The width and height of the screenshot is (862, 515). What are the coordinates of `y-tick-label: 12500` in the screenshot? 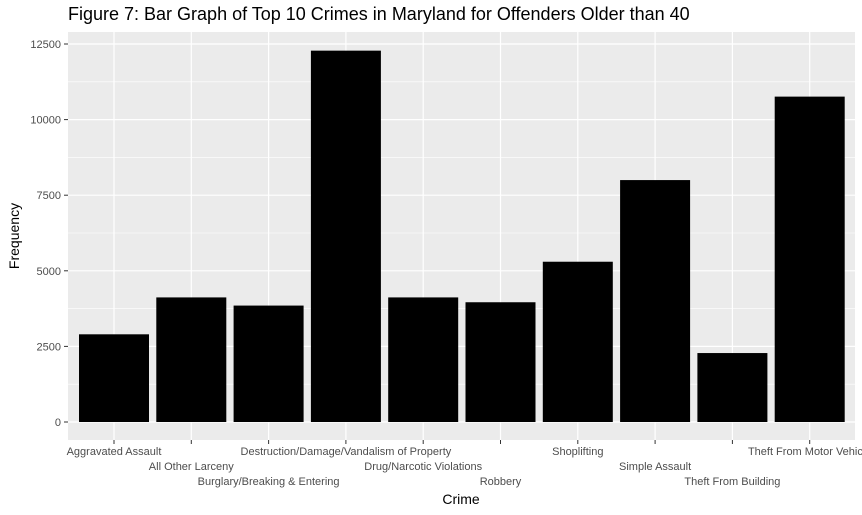 It's located at (45, 45).